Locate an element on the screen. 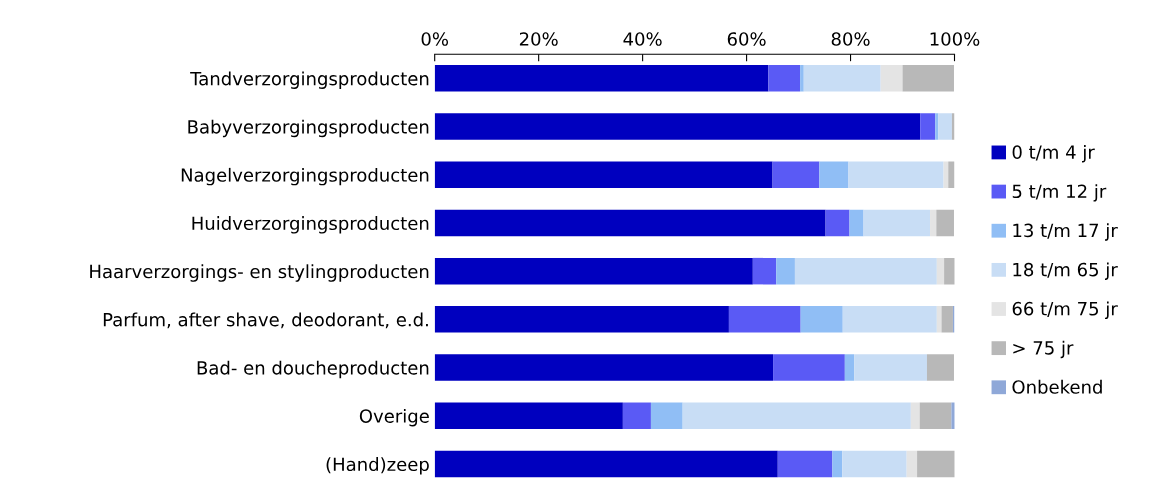  y-tick-label: Haarverzorgings- en stylingproducten is located at coordinates (259, 273).